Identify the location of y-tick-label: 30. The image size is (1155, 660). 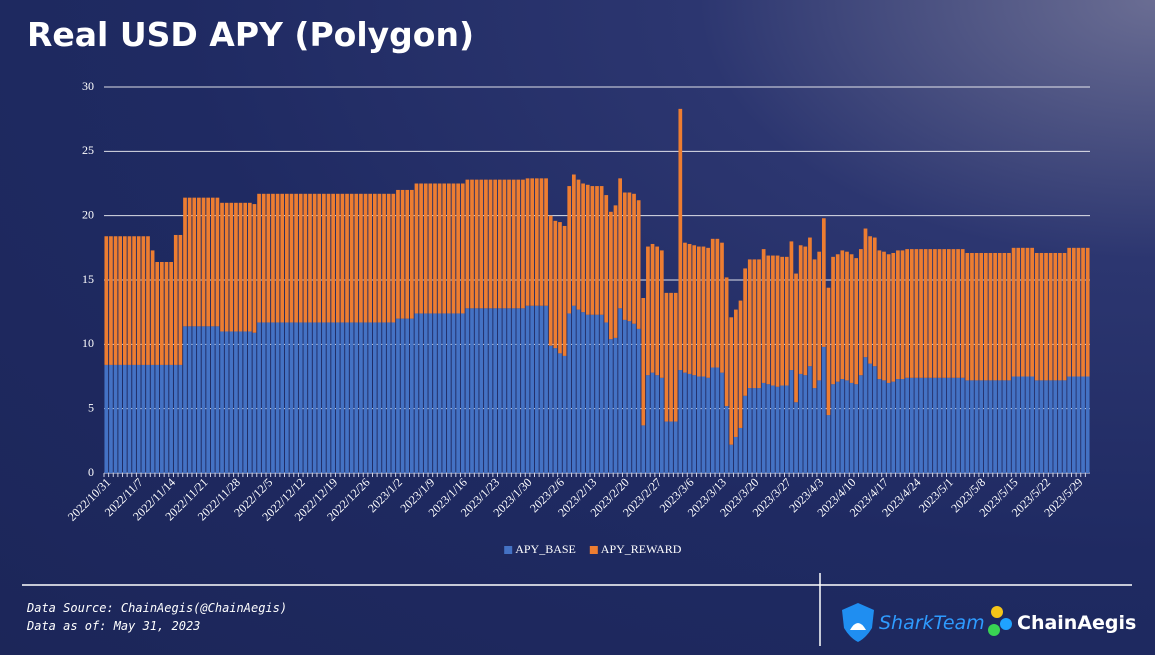
(88, 86).